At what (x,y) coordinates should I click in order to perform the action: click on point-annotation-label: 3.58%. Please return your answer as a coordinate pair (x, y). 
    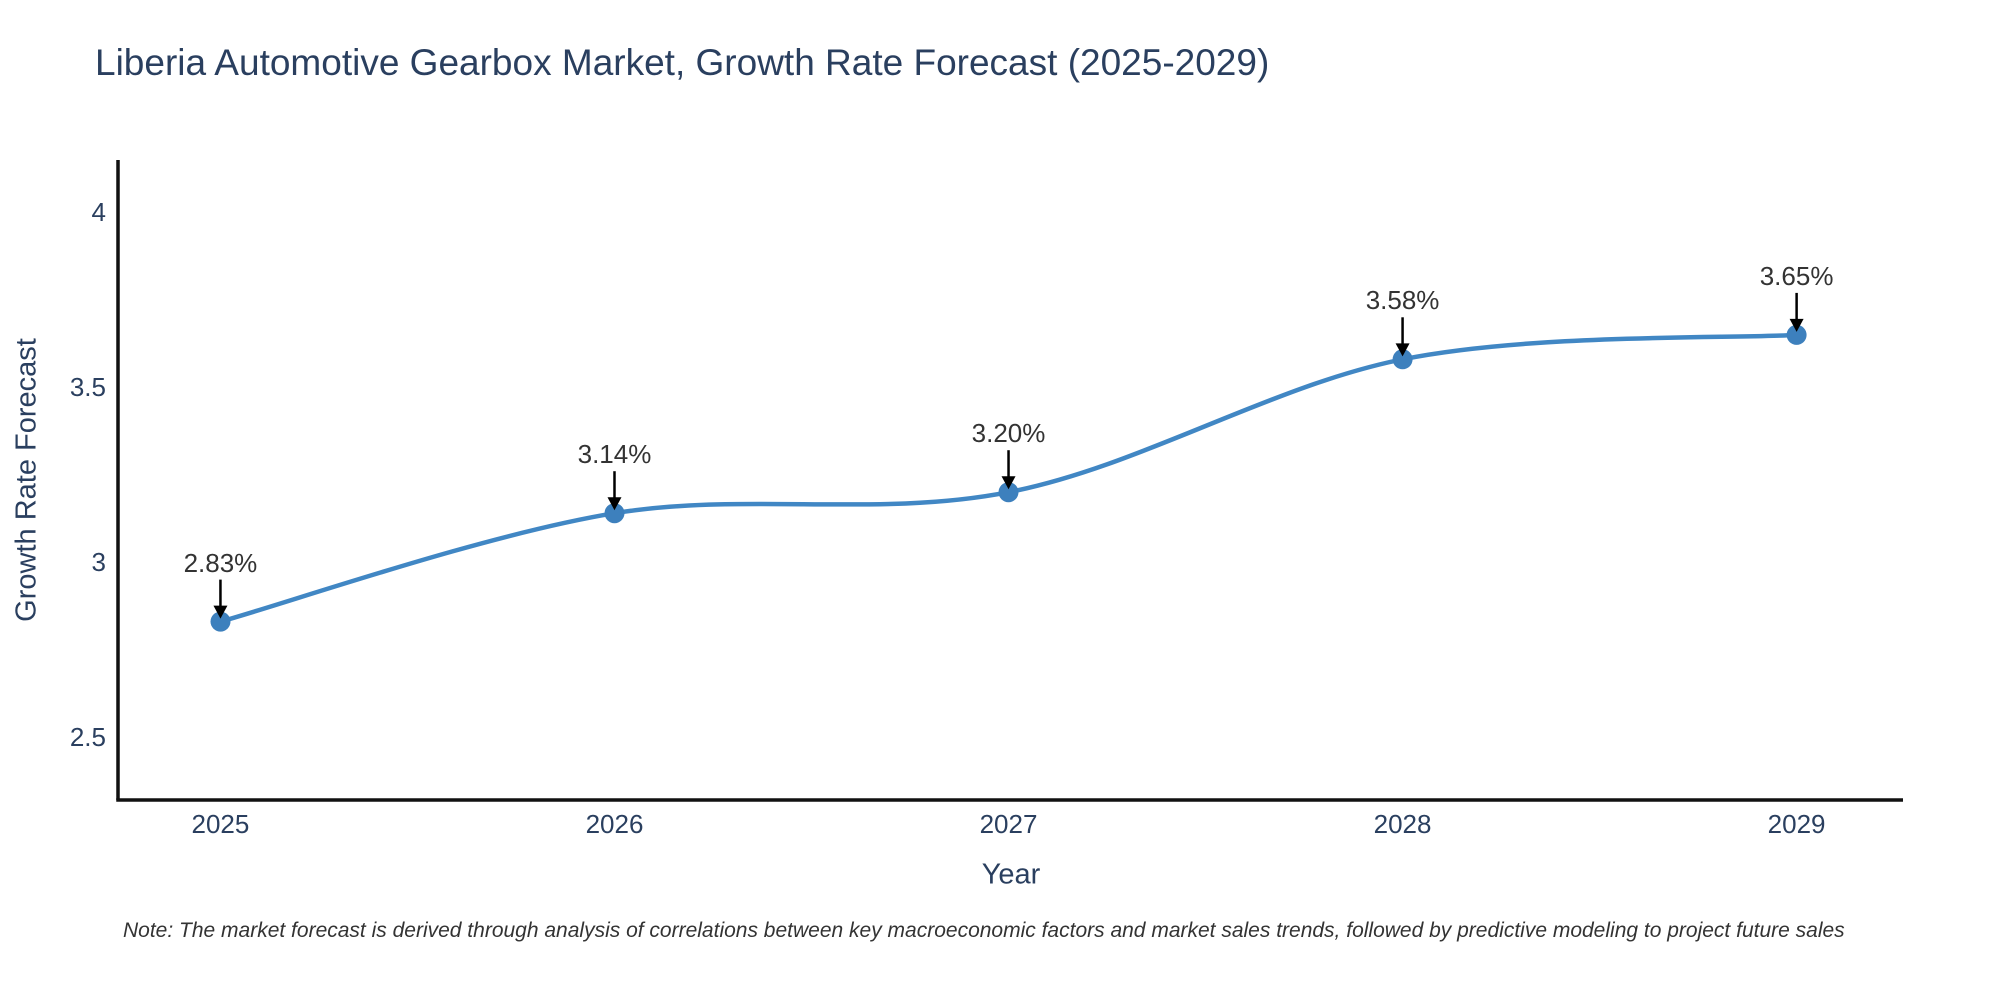
    Looking at the image, I should click on (1402, 300).